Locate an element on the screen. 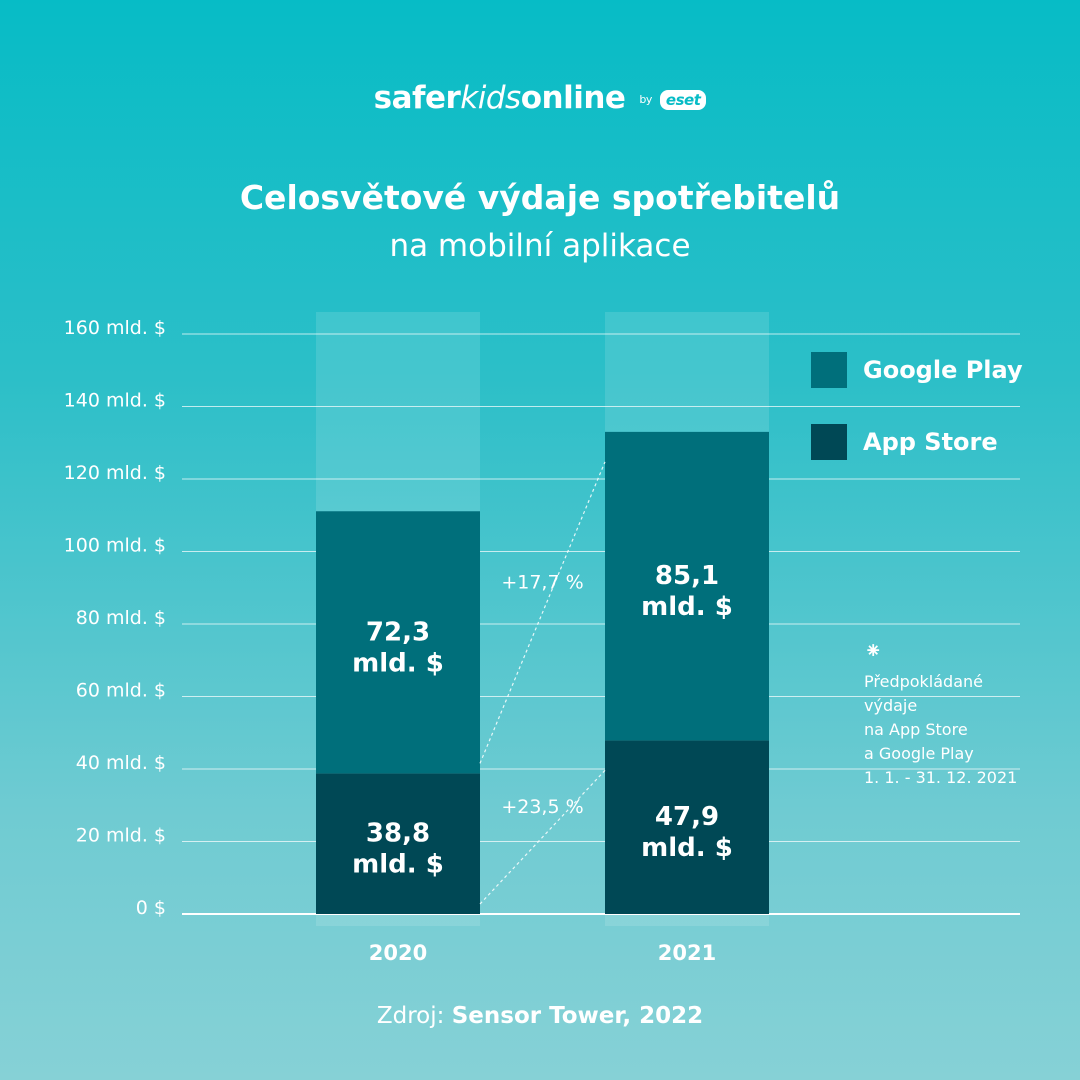 The height and width of the screenshot is (1080, 1080). y-tick-label: 80 mld. $ is located at coordinates (121, 618).